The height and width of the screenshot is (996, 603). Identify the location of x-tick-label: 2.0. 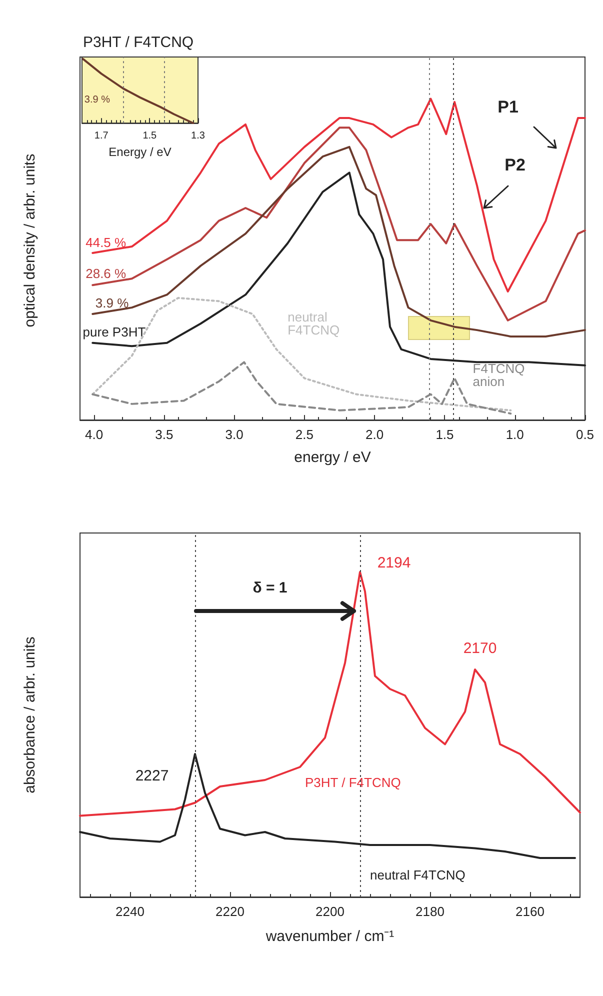
(375, 434).